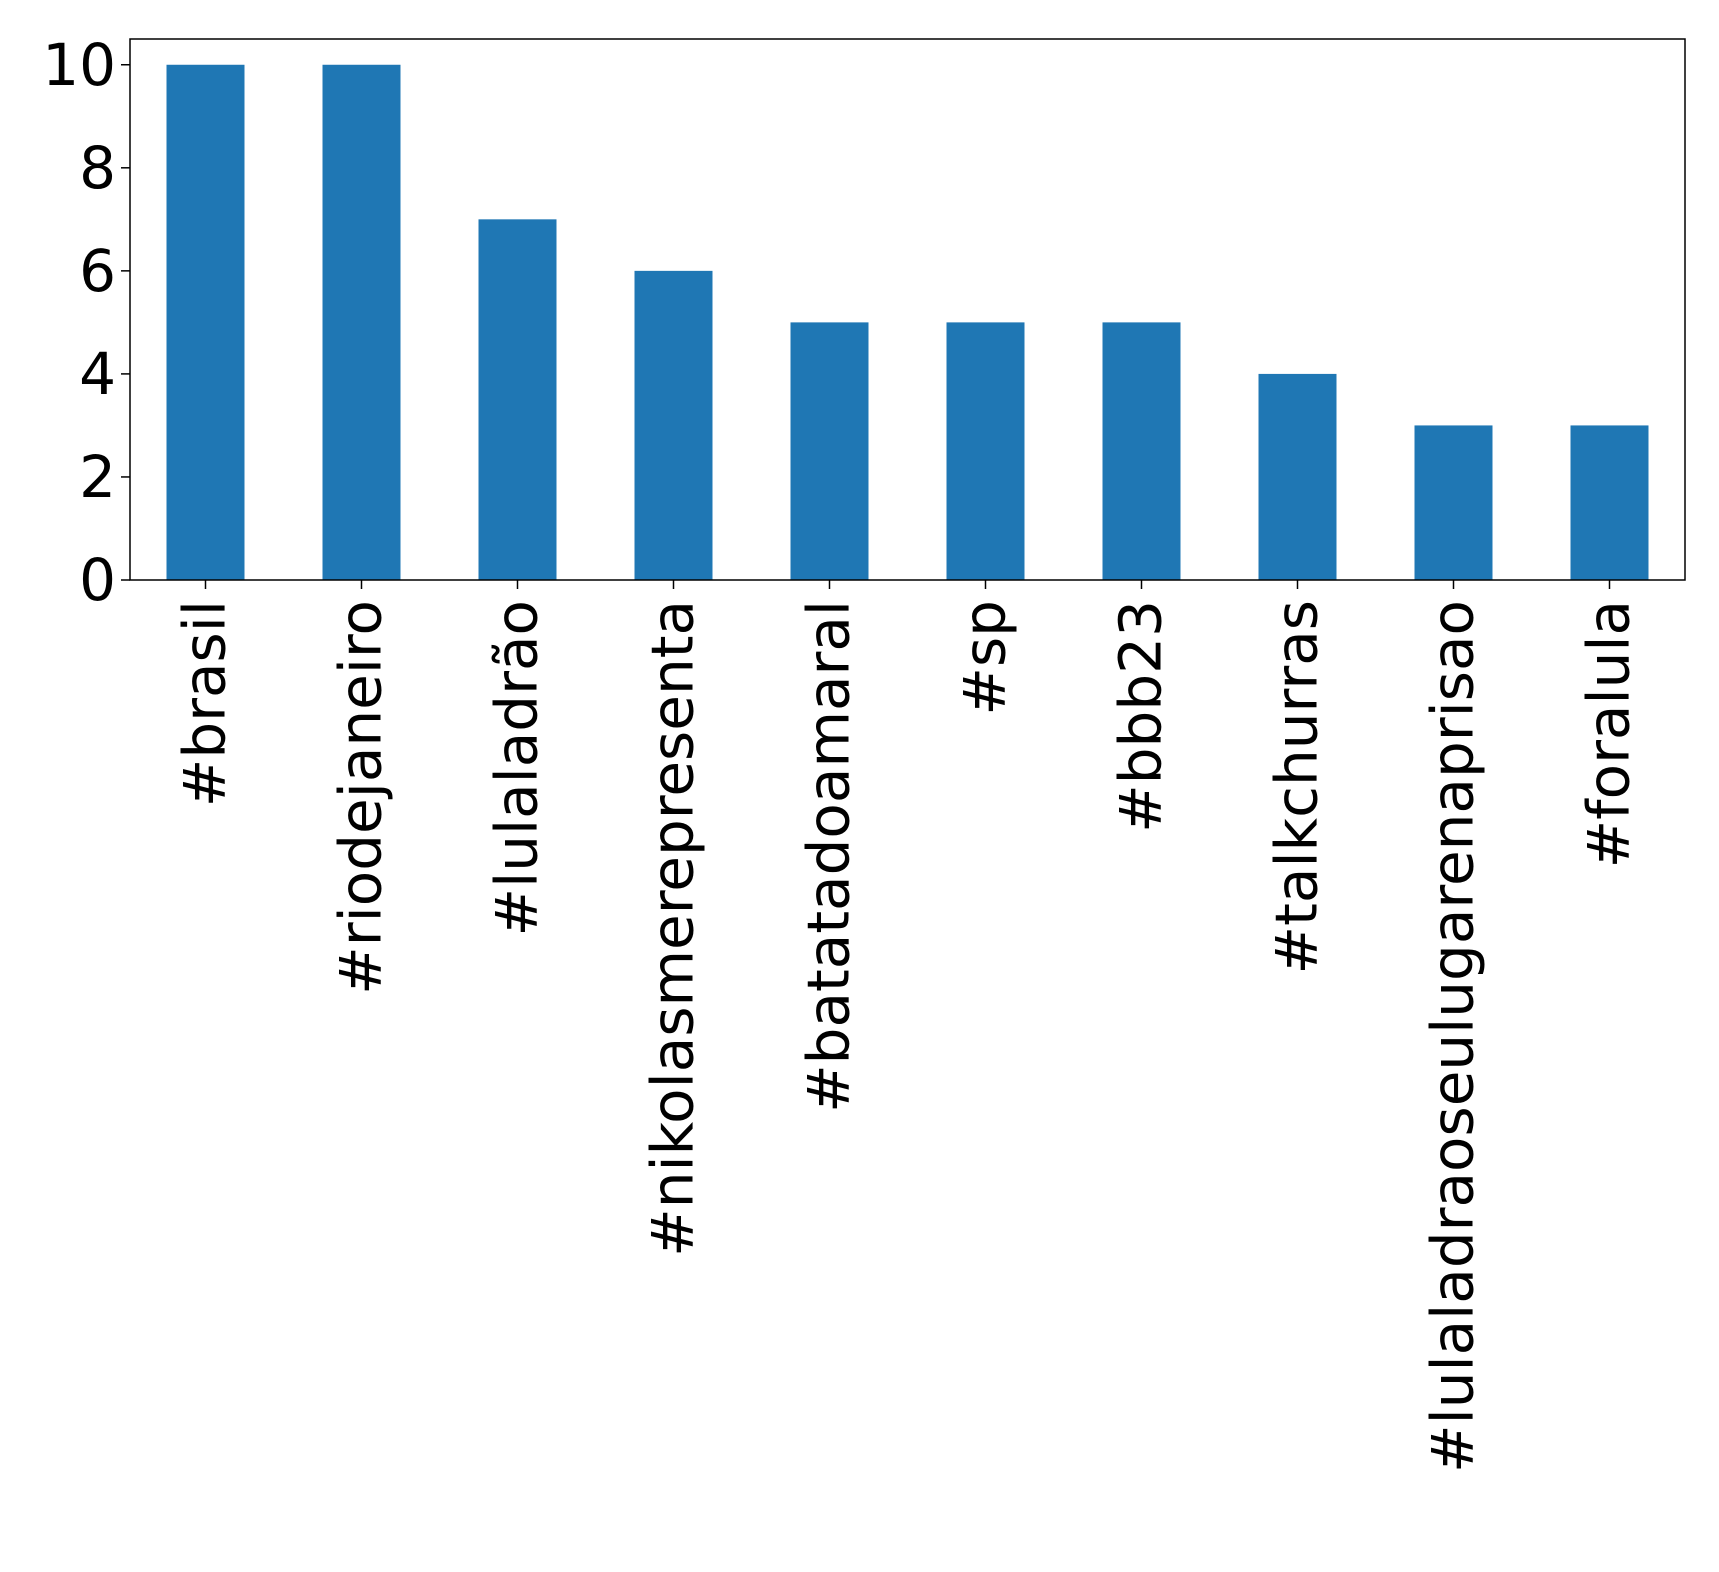 This screenshot has height=1572, width=1719. I want to click on x-tick-label-5: #sp, so click(985, 658).